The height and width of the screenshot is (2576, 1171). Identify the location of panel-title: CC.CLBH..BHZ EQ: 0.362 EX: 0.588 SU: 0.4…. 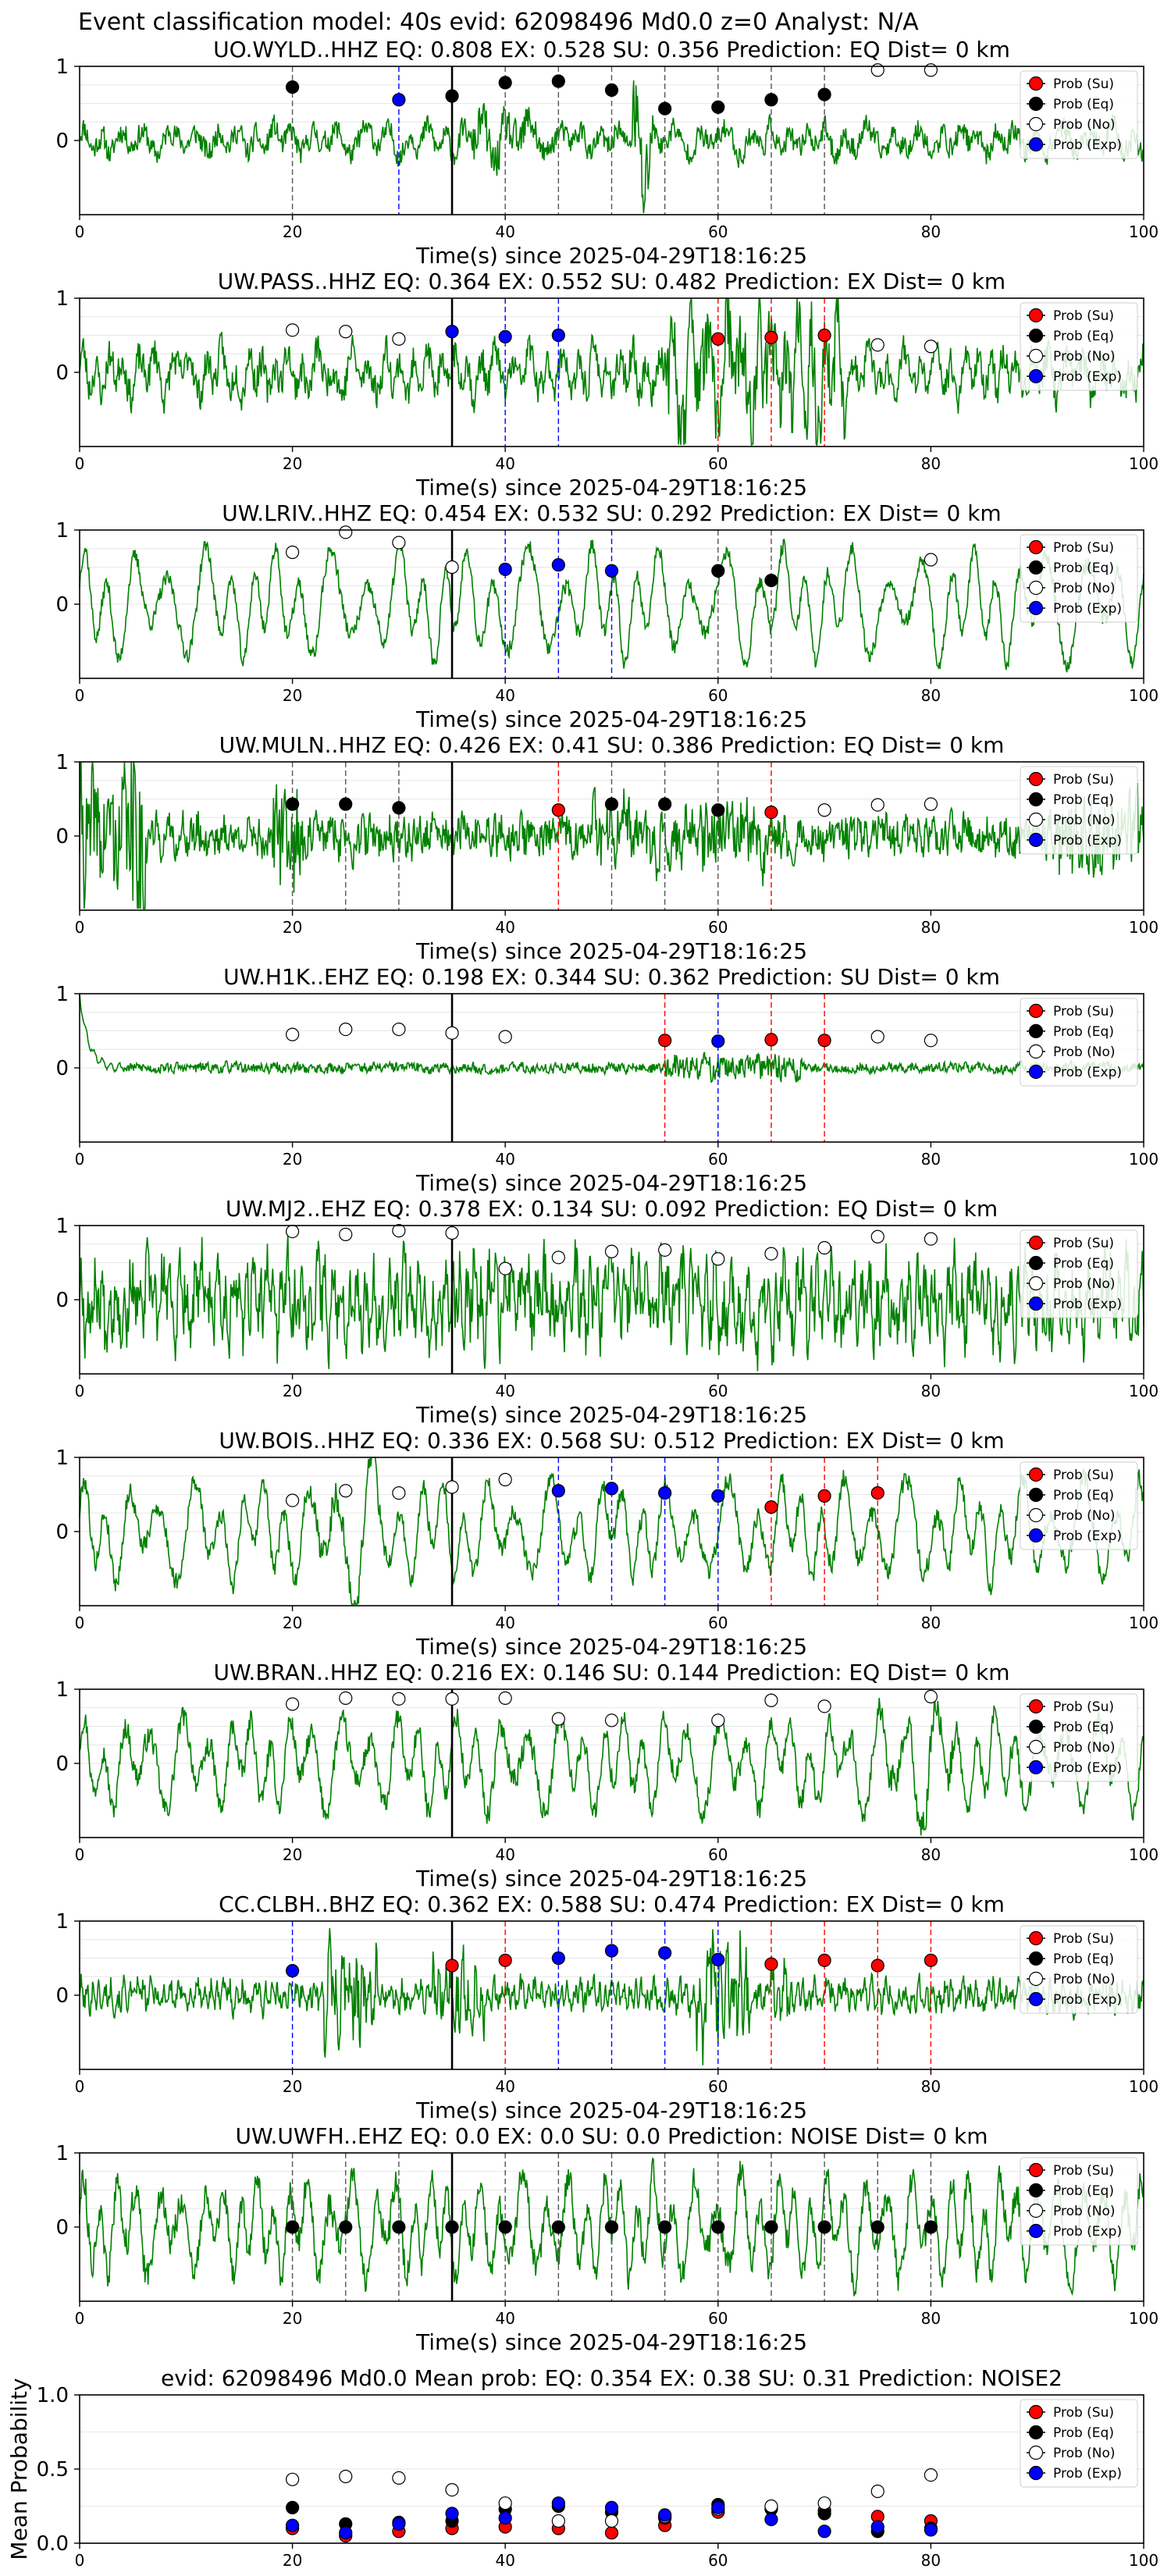
(612, 1904).